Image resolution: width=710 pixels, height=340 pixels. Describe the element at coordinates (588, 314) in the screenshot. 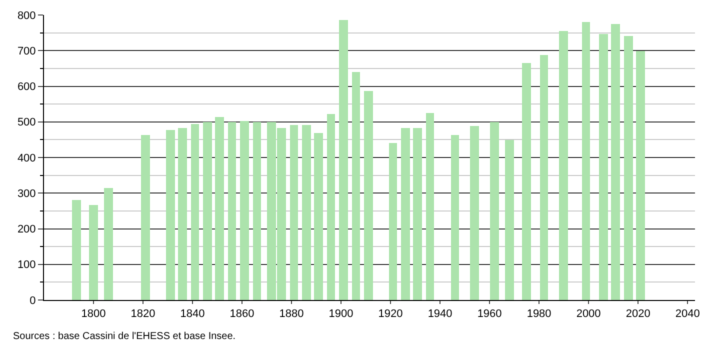

I see `x-tick-label: 2000` at that location.